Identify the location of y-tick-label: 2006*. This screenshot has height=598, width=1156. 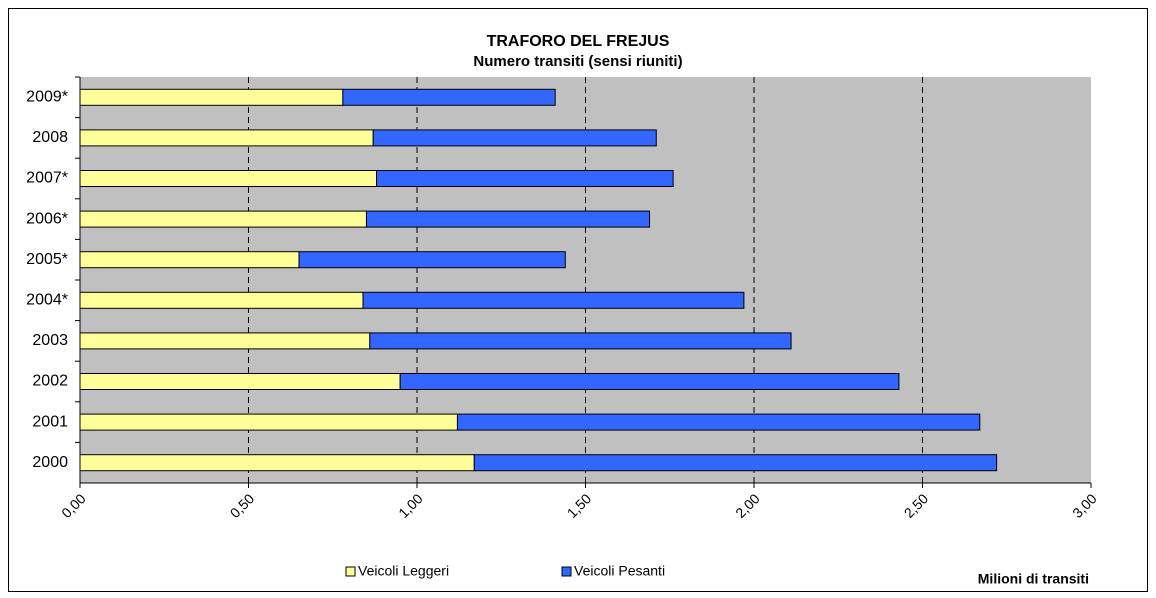
(47, 218).